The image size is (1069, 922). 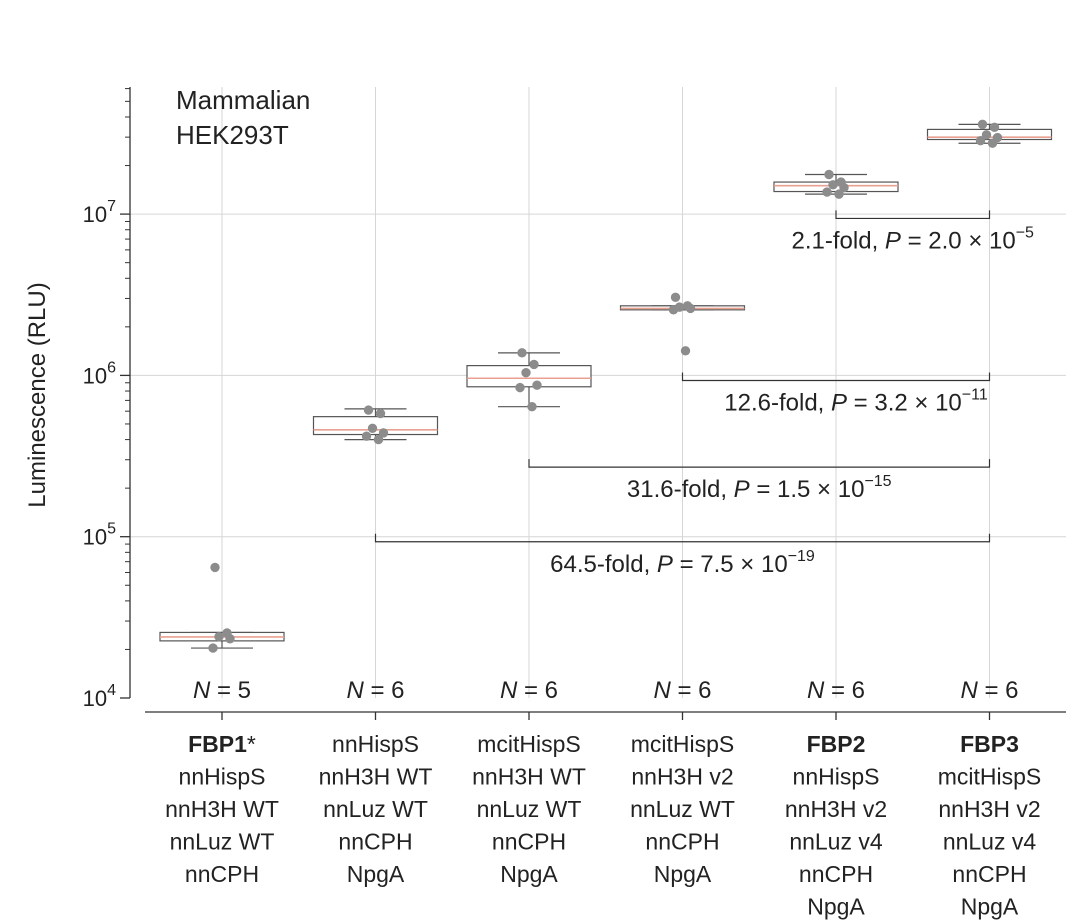 What do you see at coordinates (222, 809) in the screenshot?
I see `category-label: FBP1* nnHispS nnH3H WT nnLuz WT nnCPH` at bounding box center [222, 809].